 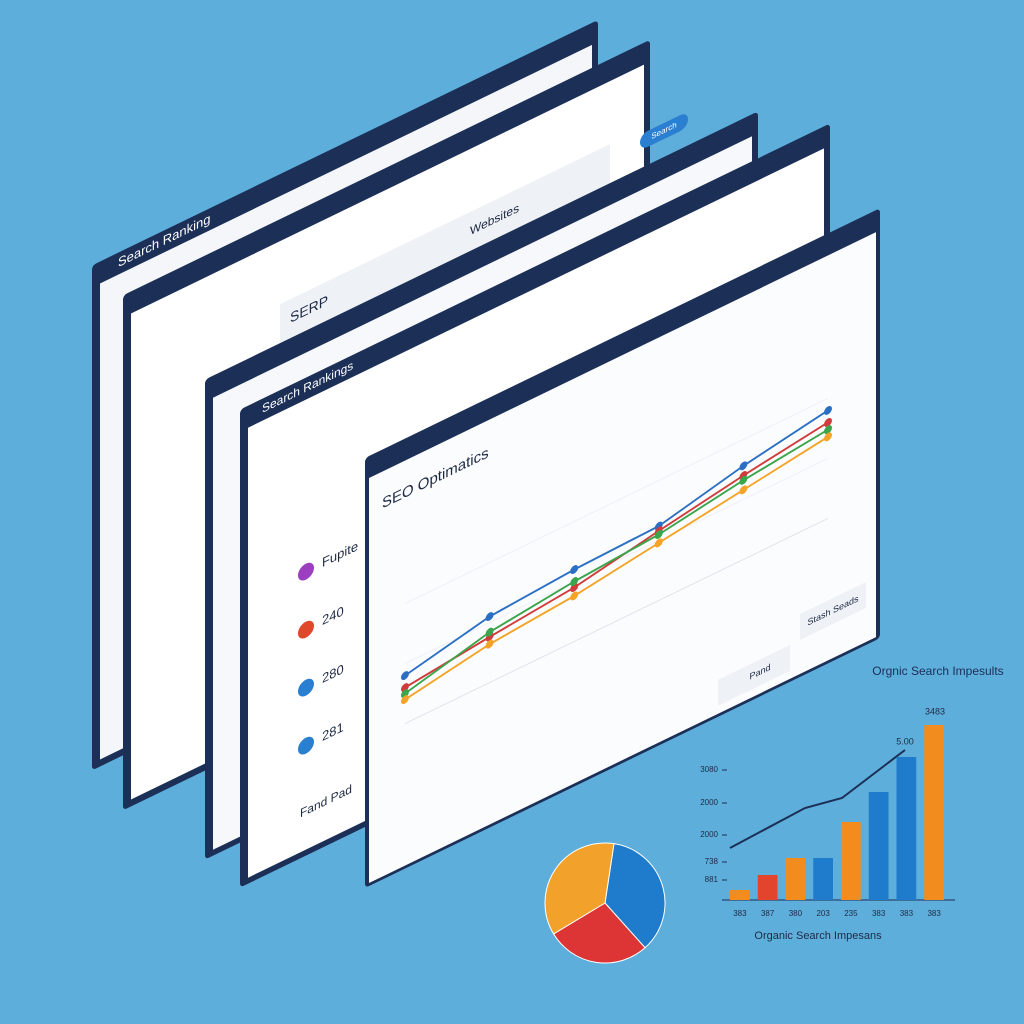 I want to click on x-axis-label: Organic Search Impesans, so click(x=818, y=936).